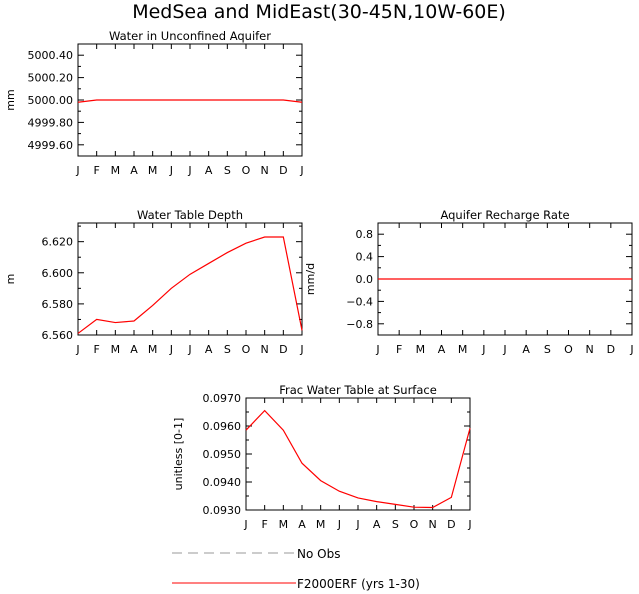  I want to click on chart-title: Water in Unconfined Aquifer, so click(190, 36).